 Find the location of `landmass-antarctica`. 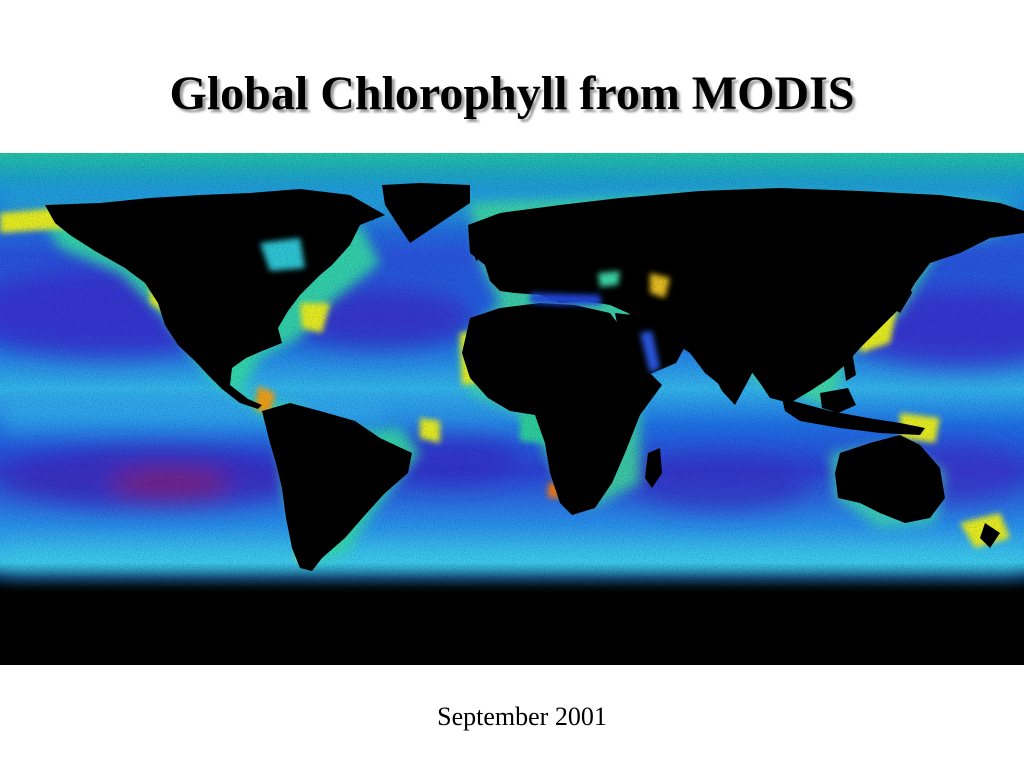

landmass-antarctica is located at coordinates (512, 629).